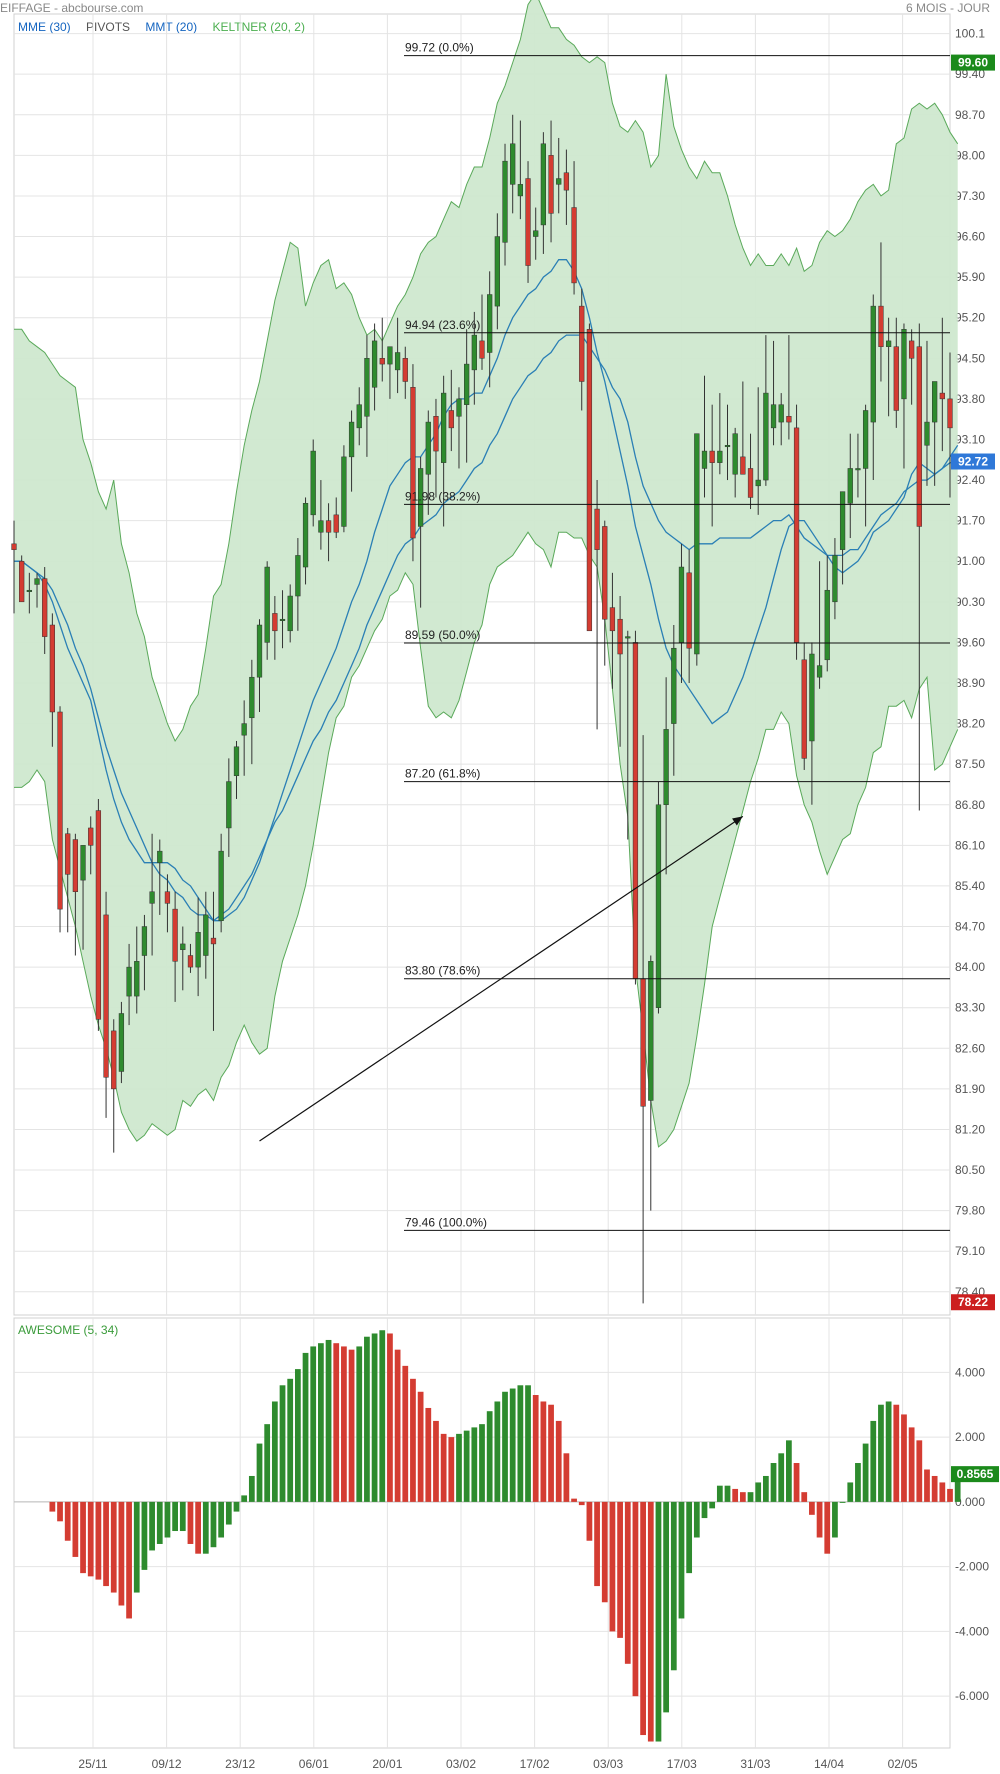 The width and height of the screenshot is (1000, 1774). I want to click on y-tick-label: 93.10, so click(970, 439).